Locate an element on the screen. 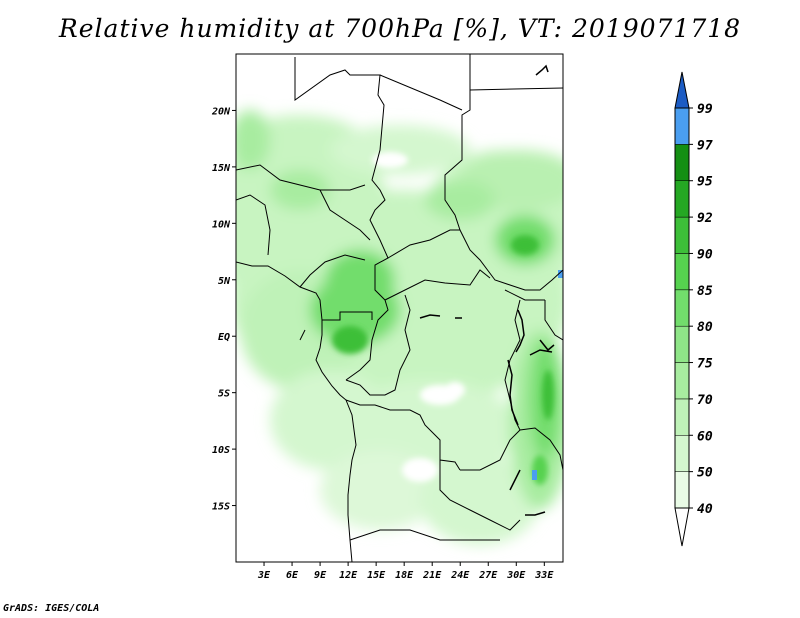 The width and height of the screenshot is (800, 618). lon-label: 18E is located at coordinates (404, 575).